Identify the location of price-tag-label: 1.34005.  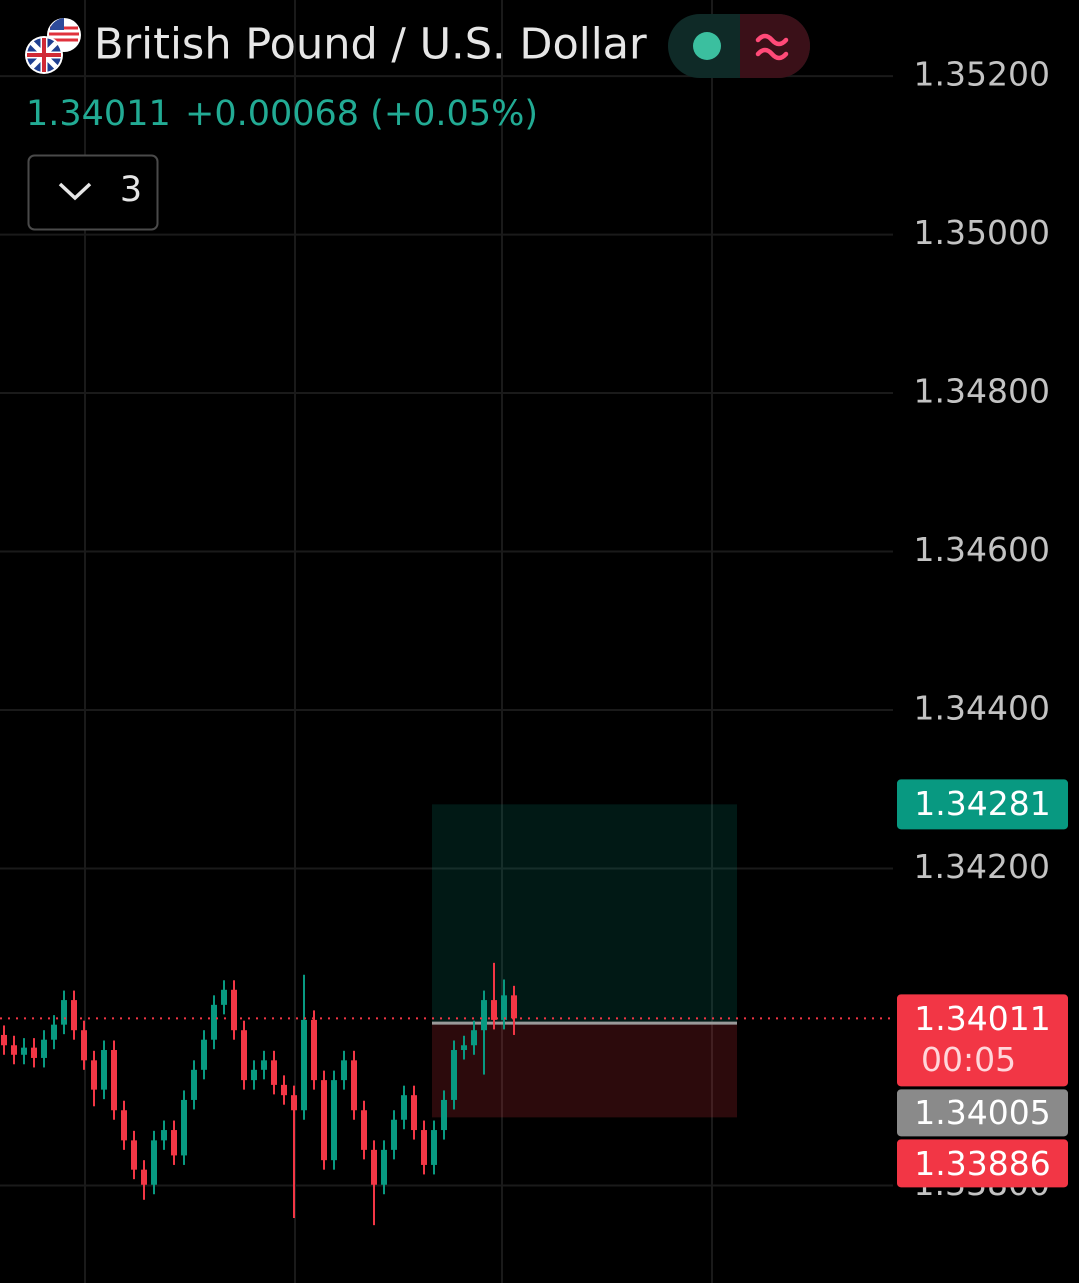
(982, 1112).